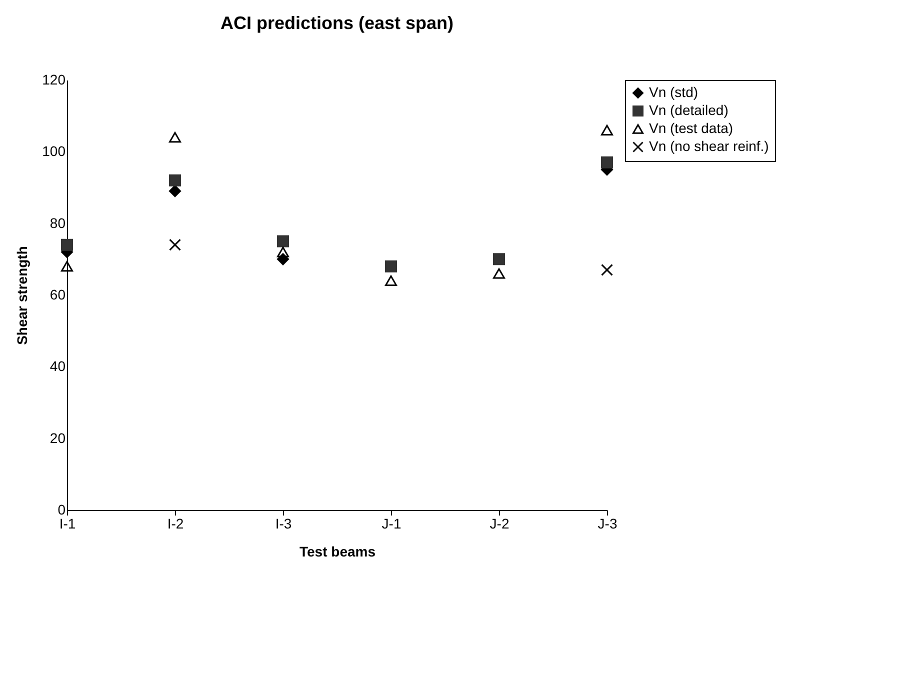  I want to click on chart-title: ACI predictions (east span), so click(337, 23).